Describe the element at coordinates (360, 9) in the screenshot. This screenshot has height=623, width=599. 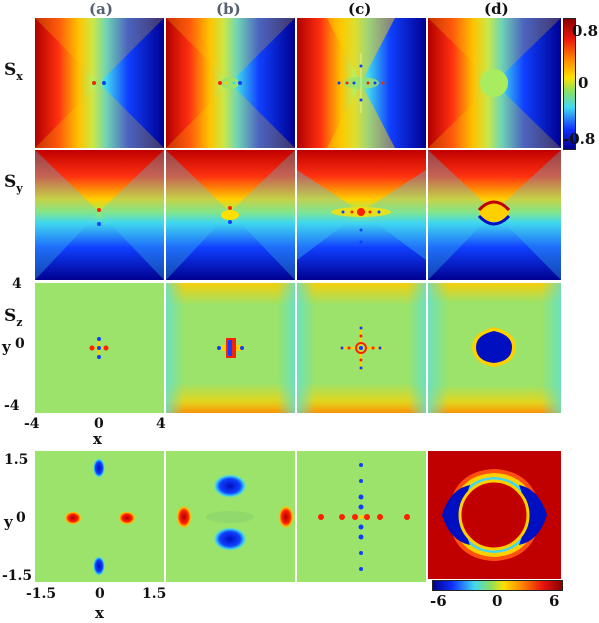
I see `column-label-c: (c)` at that location.